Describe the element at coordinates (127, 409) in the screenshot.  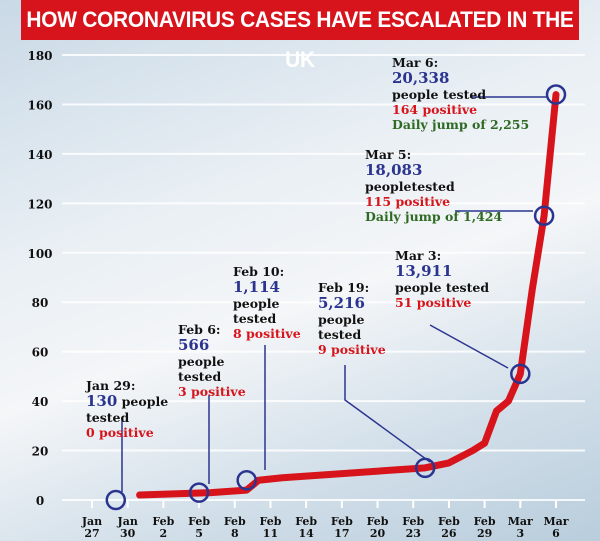
I see `annotation-jan29: Jan 29: 130 people tested 0 positive` at that location.